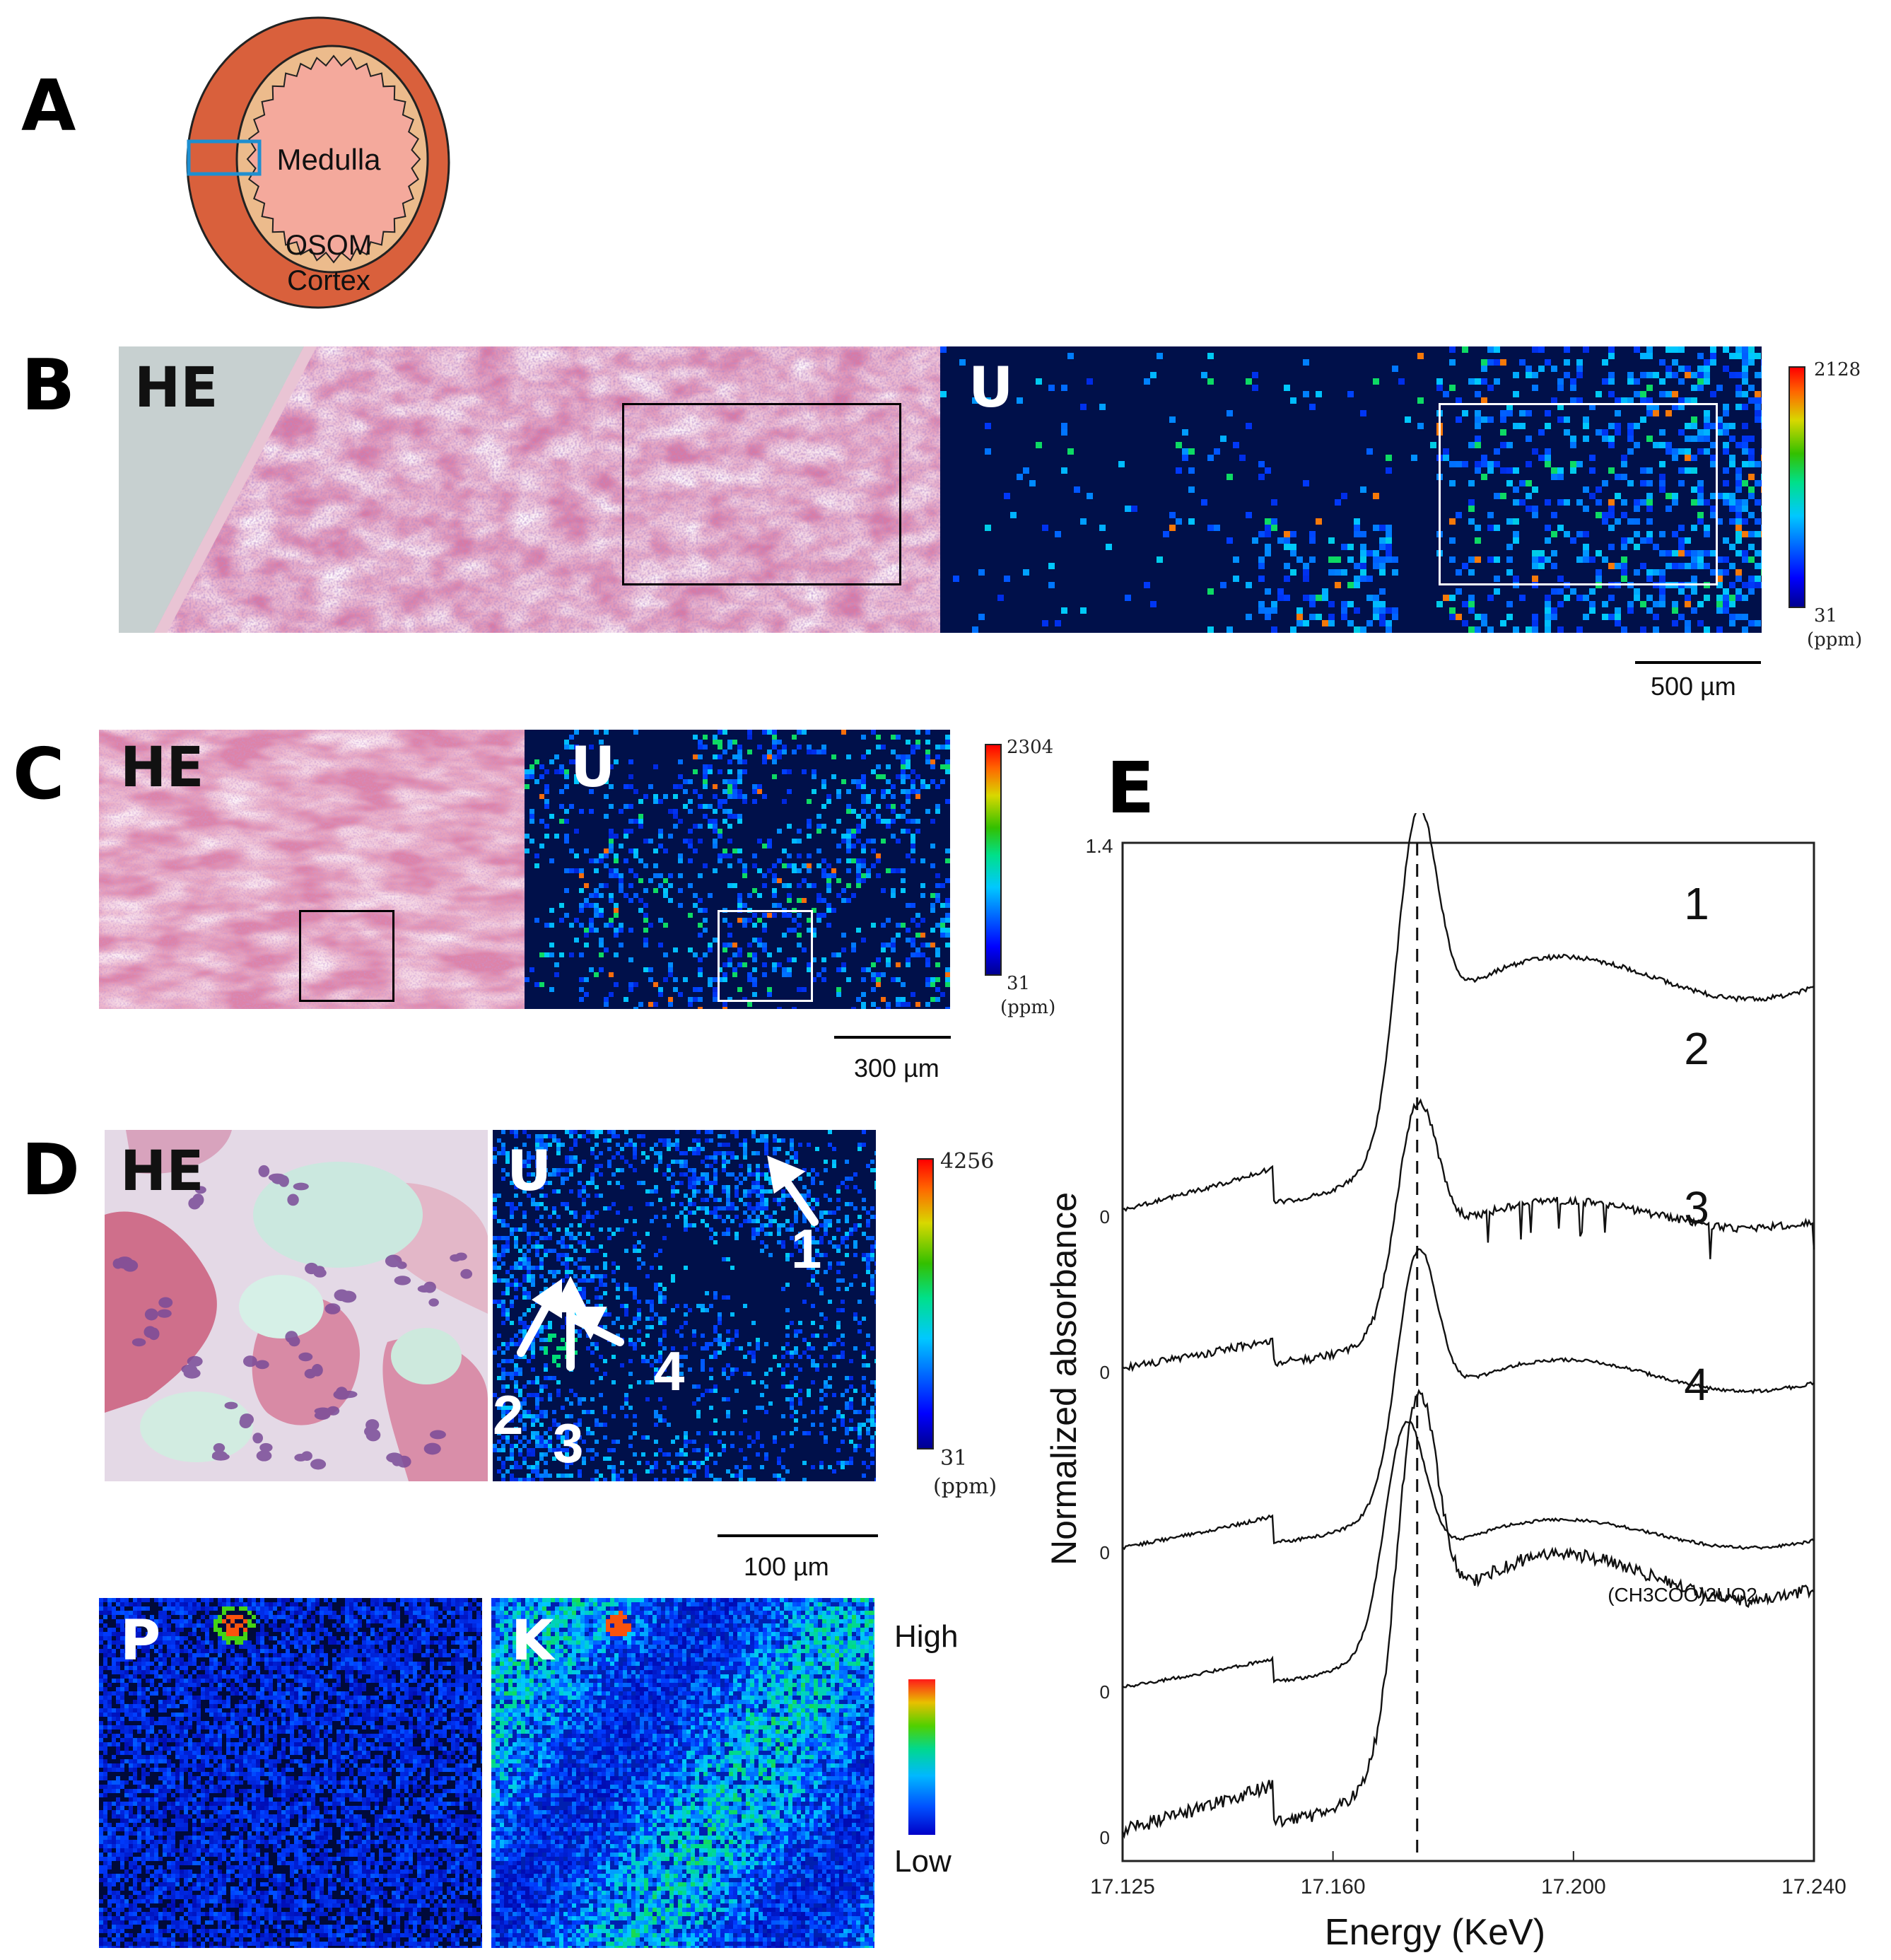 This screenshot has height=1960, width=1891. Describe the element at coordinates (684, 1305) in the screenshot. I see `u-map-d: U 1 2 3 4` at that location.